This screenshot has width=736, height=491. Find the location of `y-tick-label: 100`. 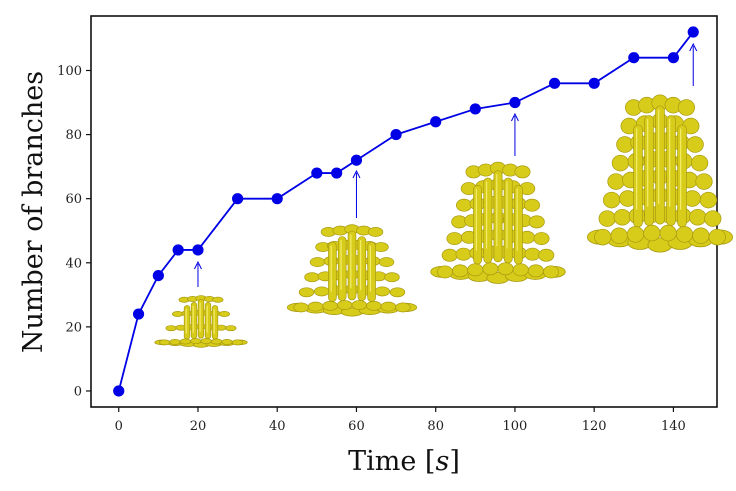

y-tick-label: 100 is located at coordinates (69, 71).